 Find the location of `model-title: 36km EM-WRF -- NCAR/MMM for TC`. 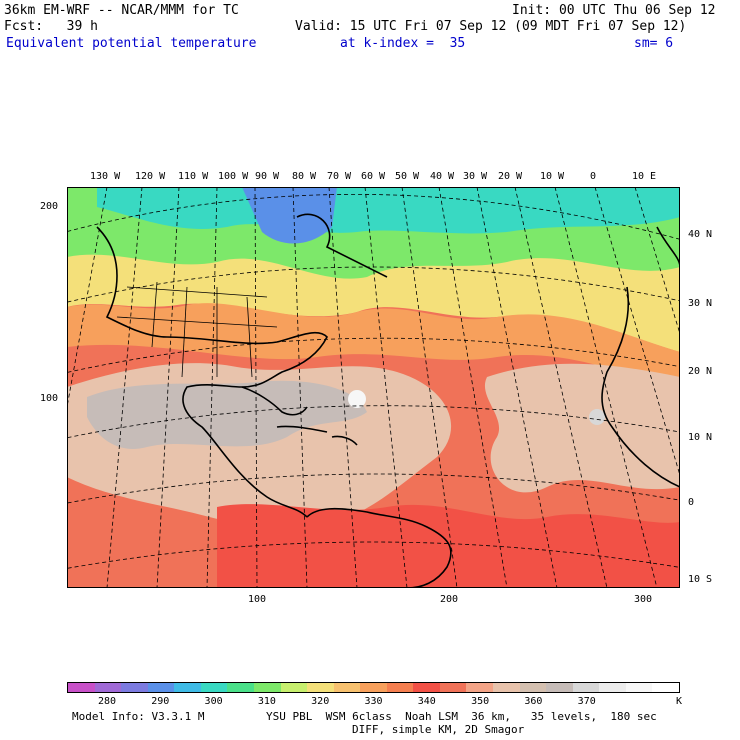

model-title: 36km EM-WRF -- NCAR/MMM for TC is located at coordinates (121, 10).